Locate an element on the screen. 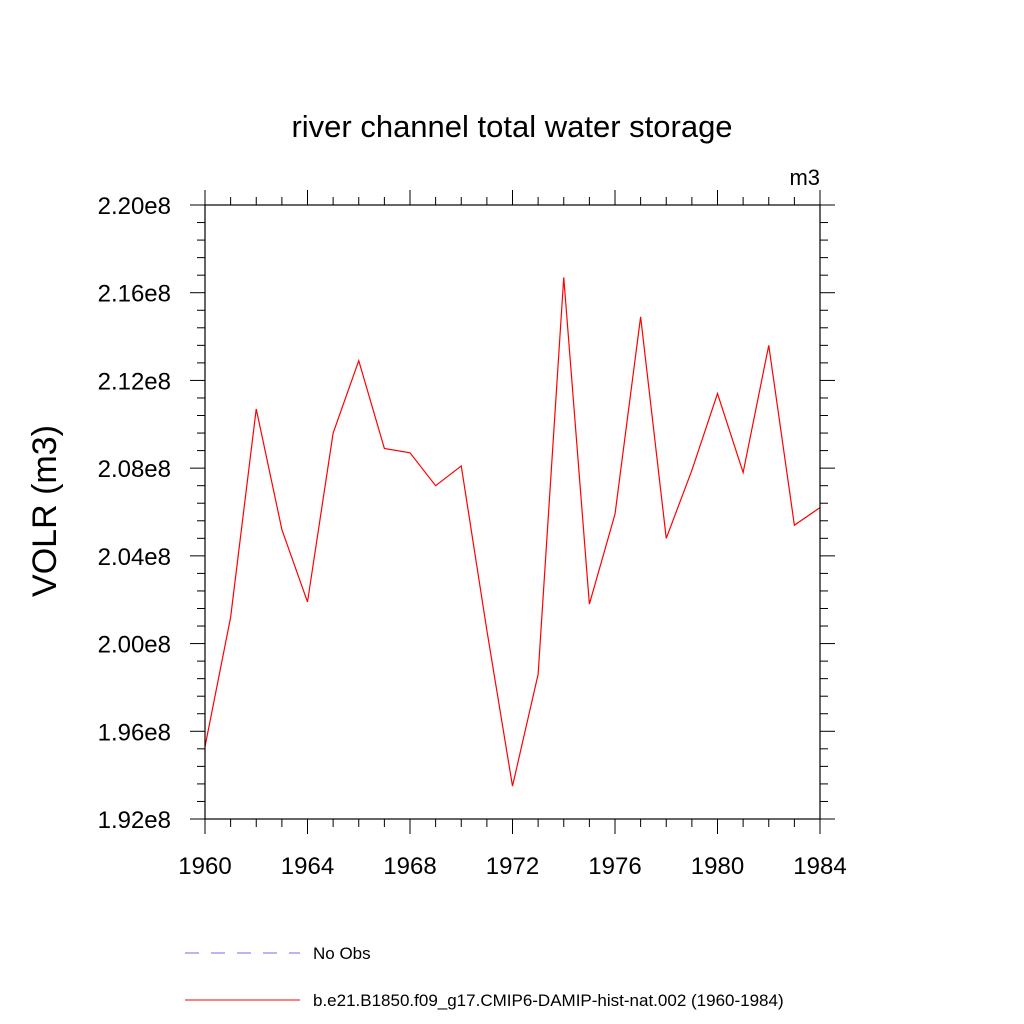 The image size is (1024, 1024). x-tick-label: 1964 is located at coordinates (307, 866).